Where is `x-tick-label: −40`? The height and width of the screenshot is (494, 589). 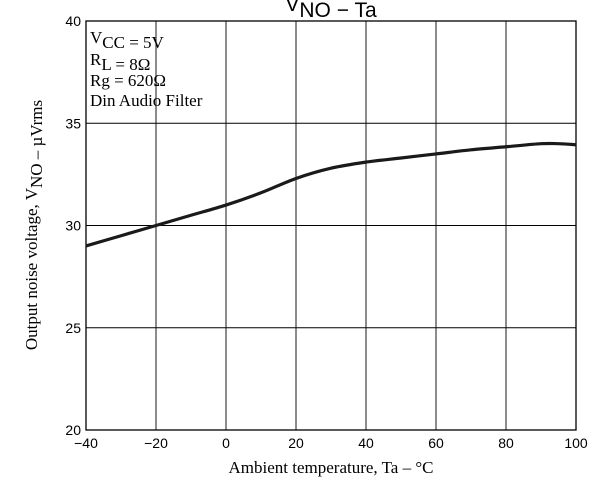
x-tick-label: −40 is located at coordinates (86, 443).